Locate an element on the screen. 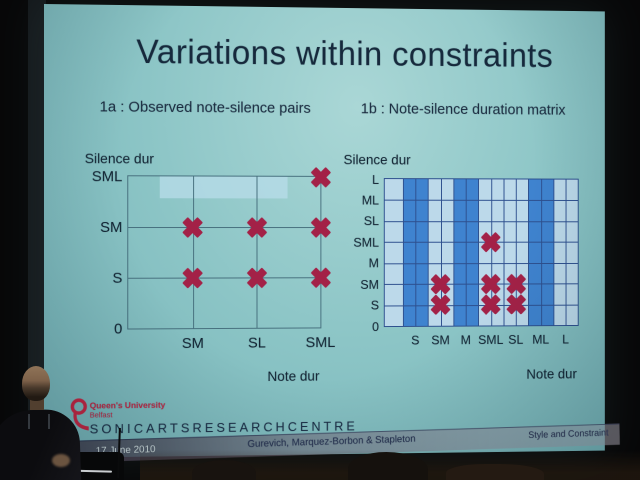  presenter-lanyard is located at coordinates (39, 421).